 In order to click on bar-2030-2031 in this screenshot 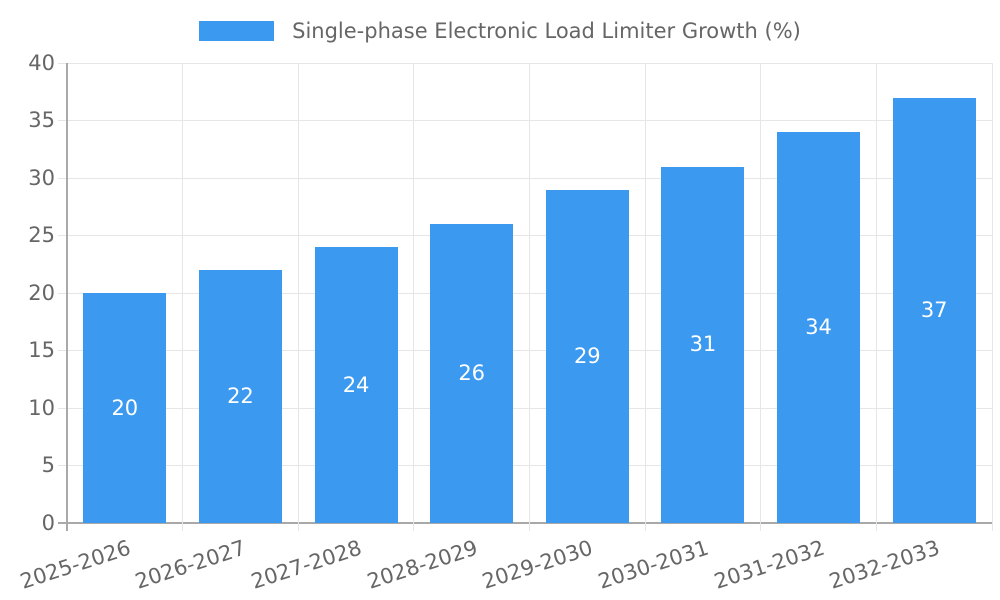, I will do `click(703, 344)`.